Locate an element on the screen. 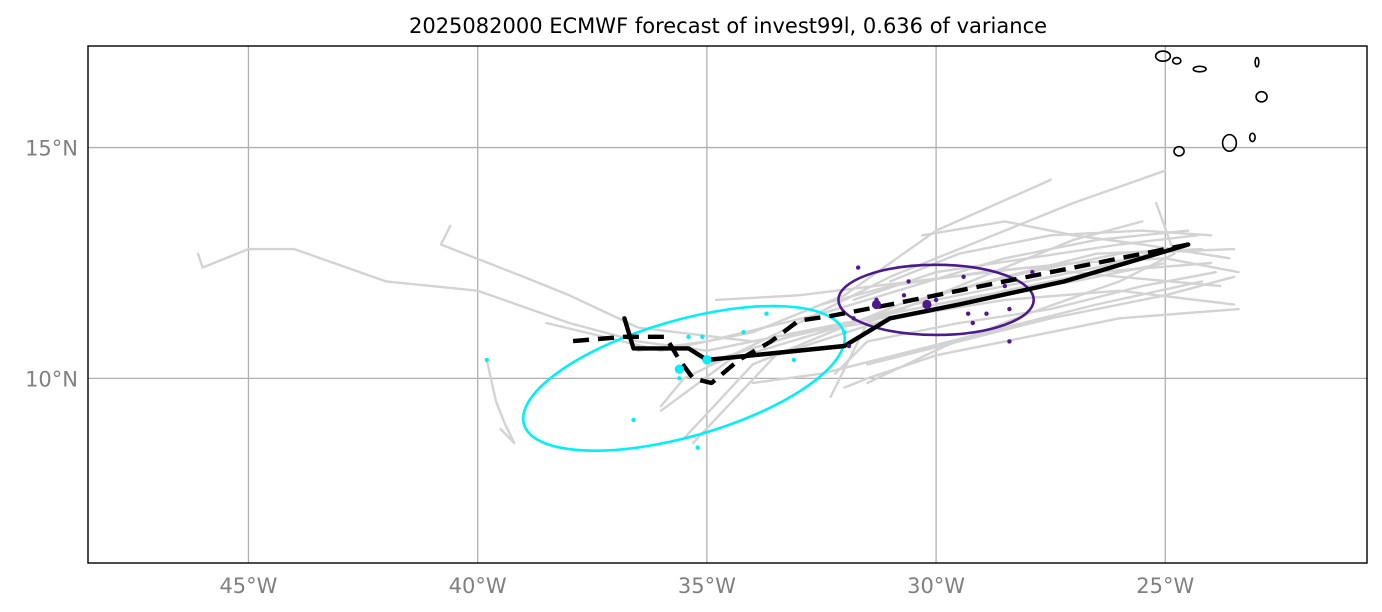  cluster-center-late is located at coordinates (927, 304).